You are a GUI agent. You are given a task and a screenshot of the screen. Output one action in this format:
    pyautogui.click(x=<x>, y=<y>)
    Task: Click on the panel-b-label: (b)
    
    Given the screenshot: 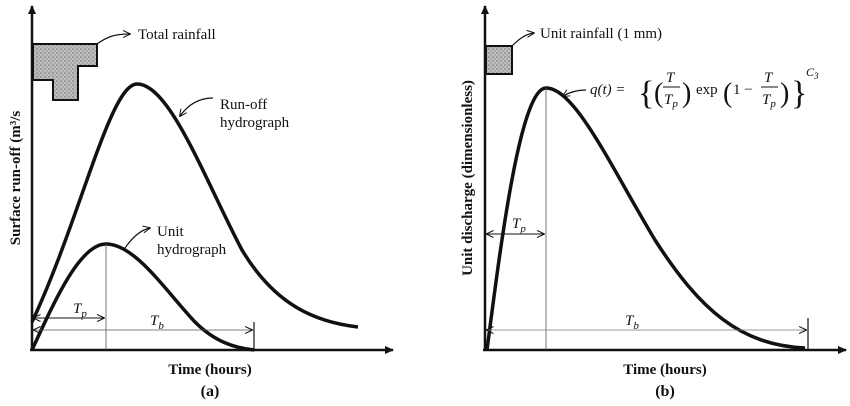 What is the action you would take?
    pyautogui.click(x=665, y=391)
    